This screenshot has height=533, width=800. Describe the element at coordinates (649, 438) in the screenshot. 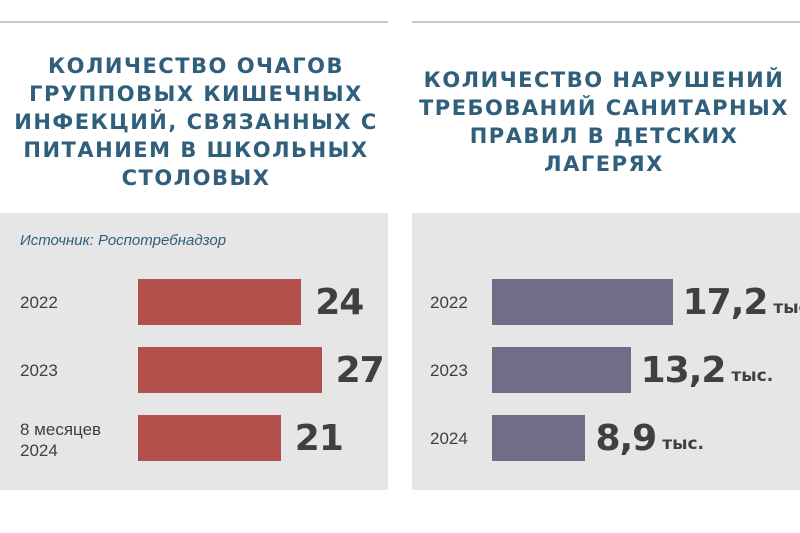

I see `chart2-value-label-3: 8,9 тыс.` at that location.